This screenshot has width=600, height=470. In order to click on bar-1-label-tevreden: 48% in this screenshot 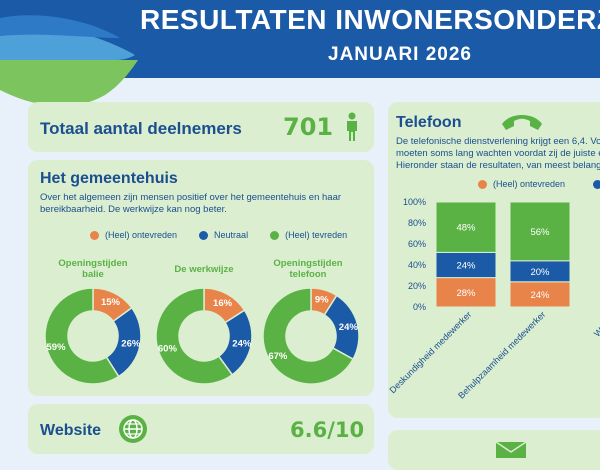, I will do `click(466, 228)`.